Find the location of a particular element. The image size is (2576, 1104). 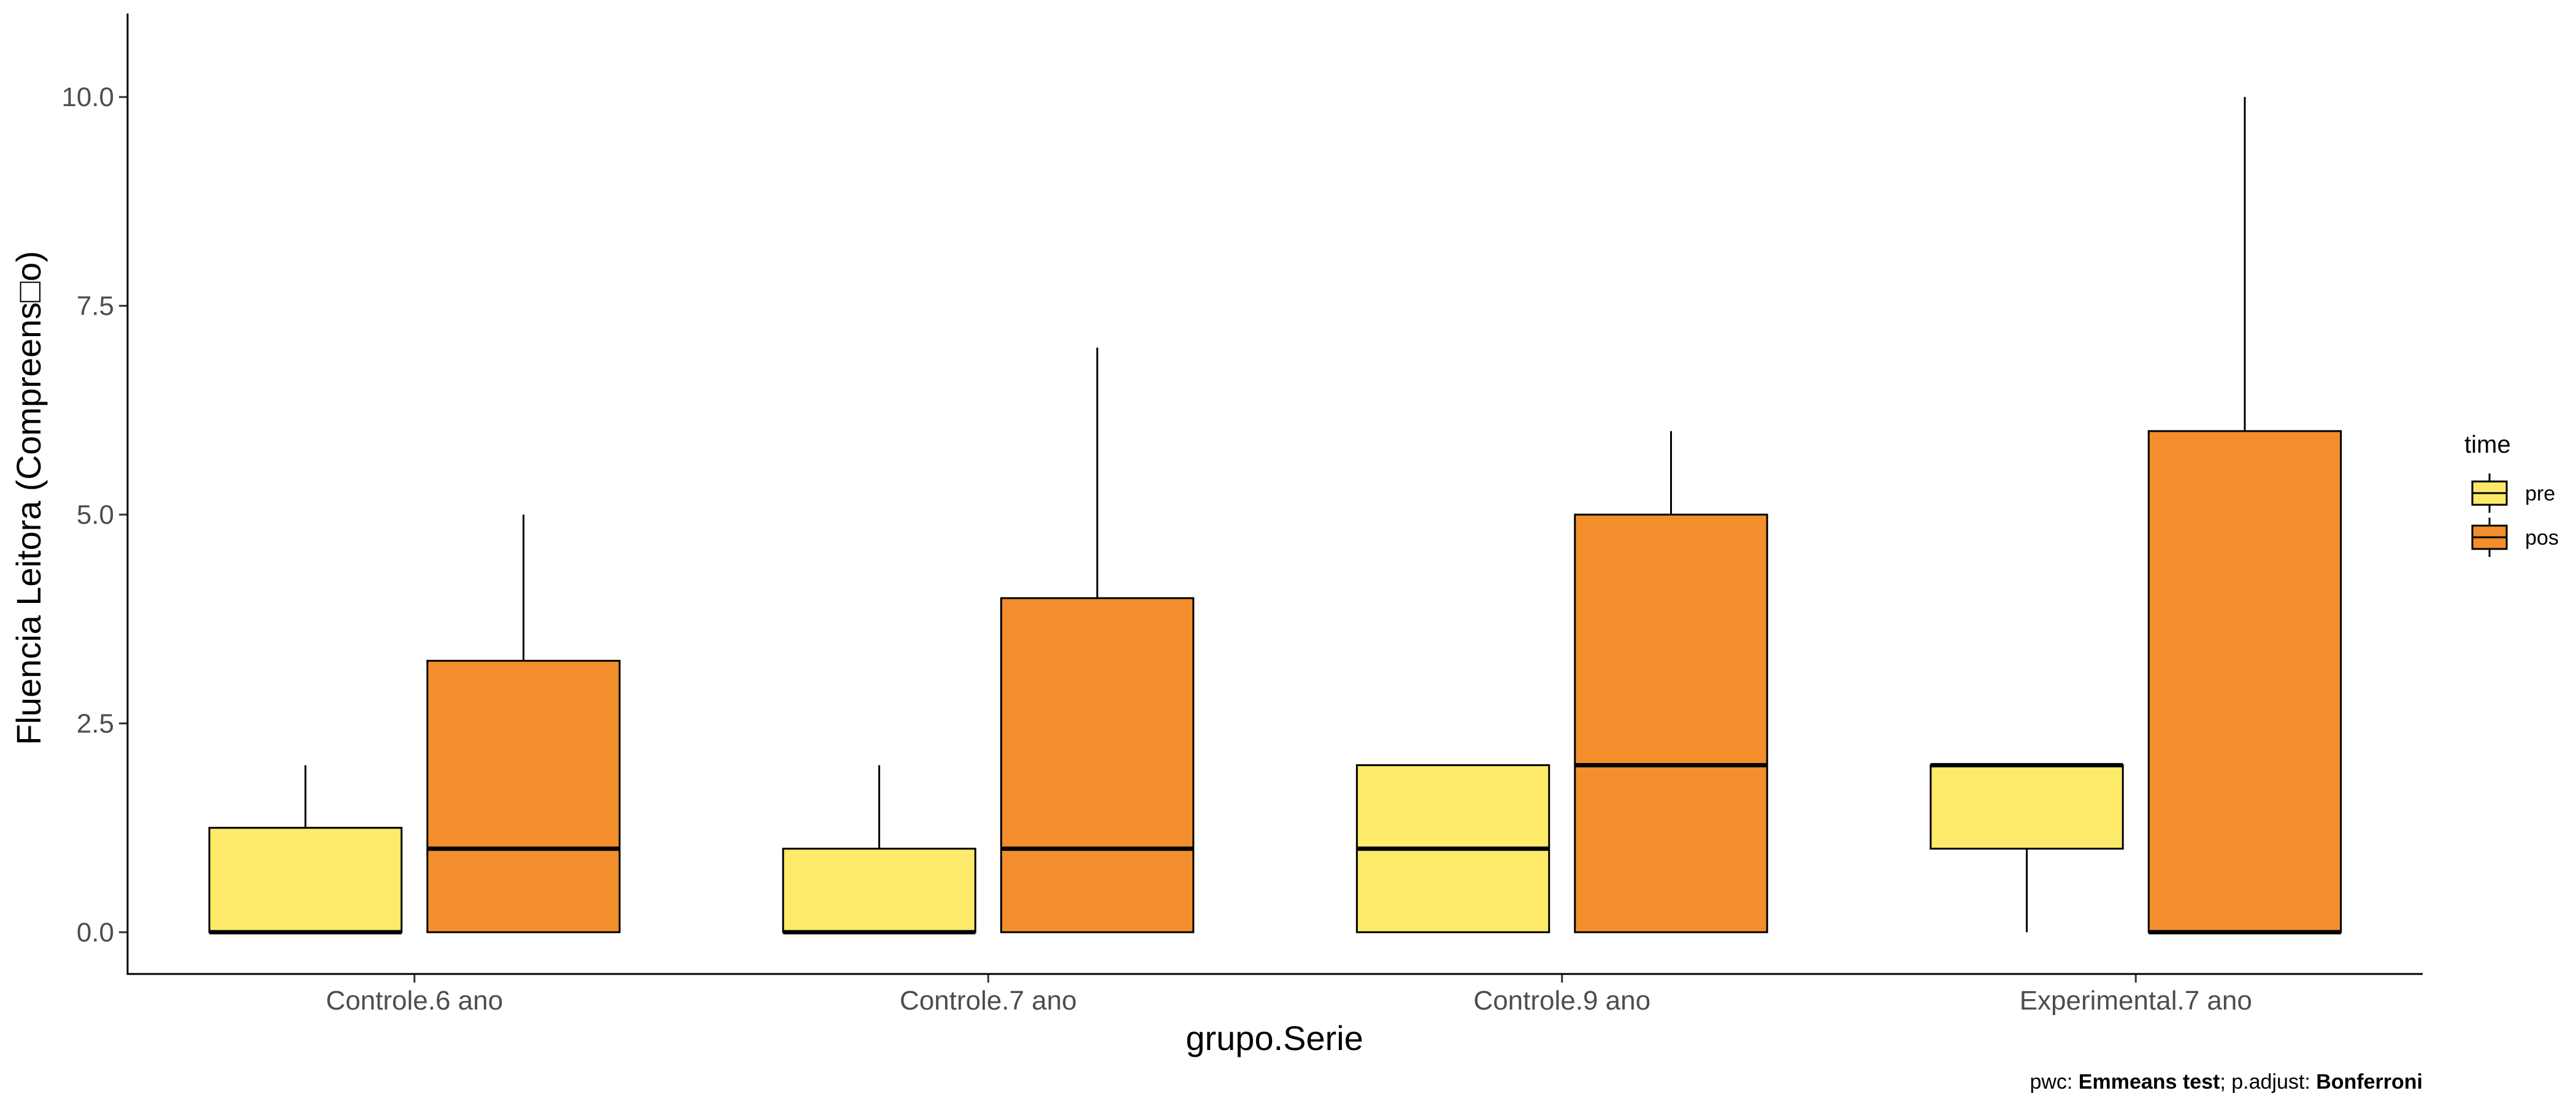

box-pos-controle-9-ano is located at coordinates (1671, 682).